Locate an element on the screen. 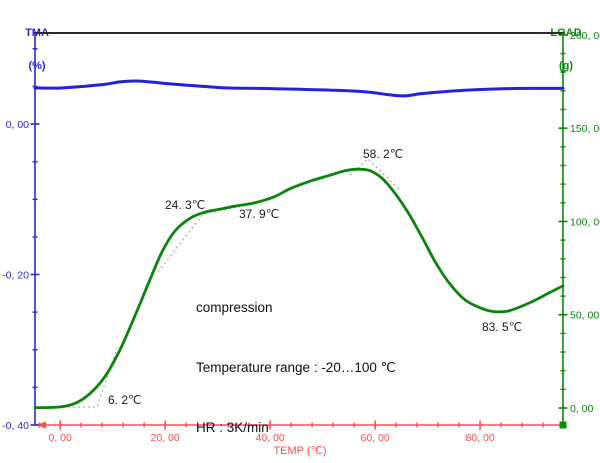  right-tick-label: 50, 00 is located at coordinates (584, 316).